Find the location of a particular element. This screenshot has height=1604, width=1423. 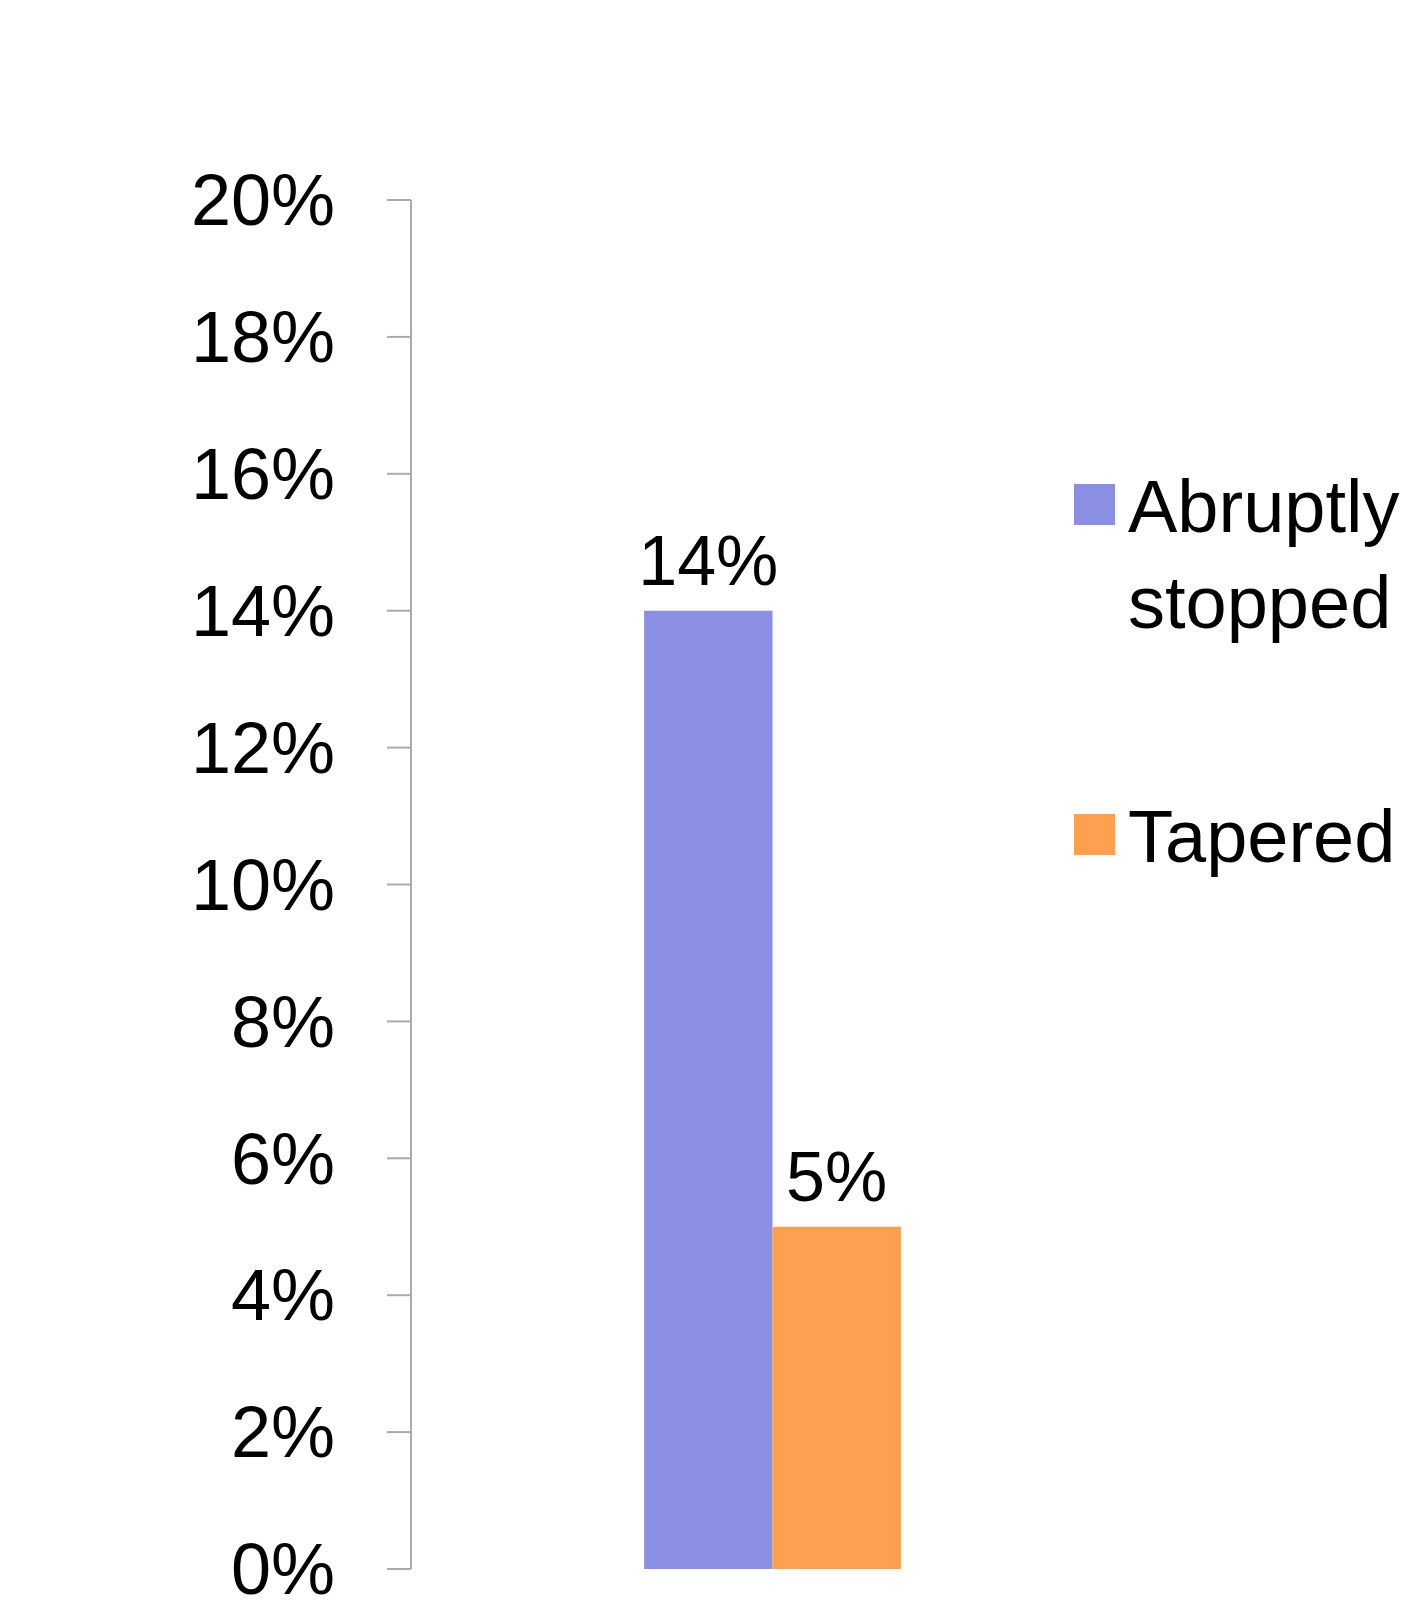

data-label: 5% is located at coordinates (837, 1176).